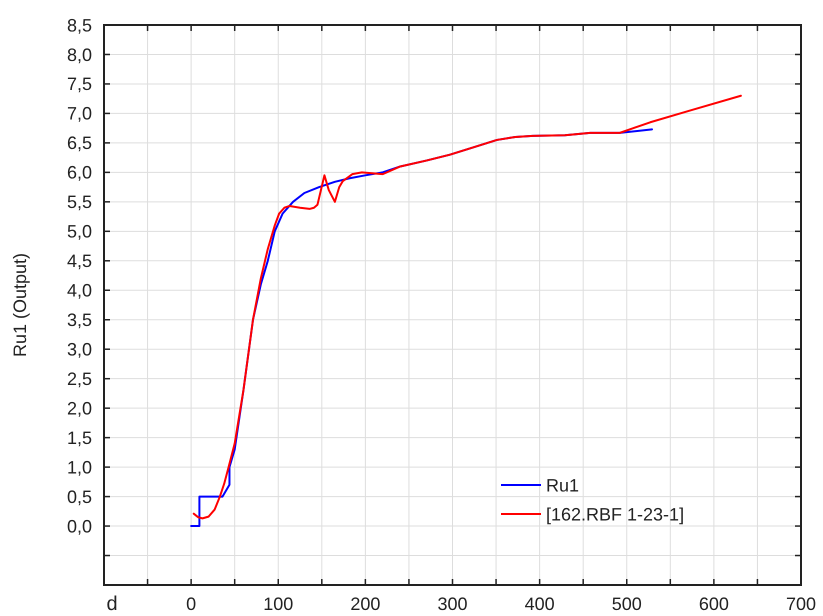 The height and width of the screenshot is (616, 823). Describe the element at coordinates (365, 604) in the screenshot. I see `x-tick-label: 200` at that location.